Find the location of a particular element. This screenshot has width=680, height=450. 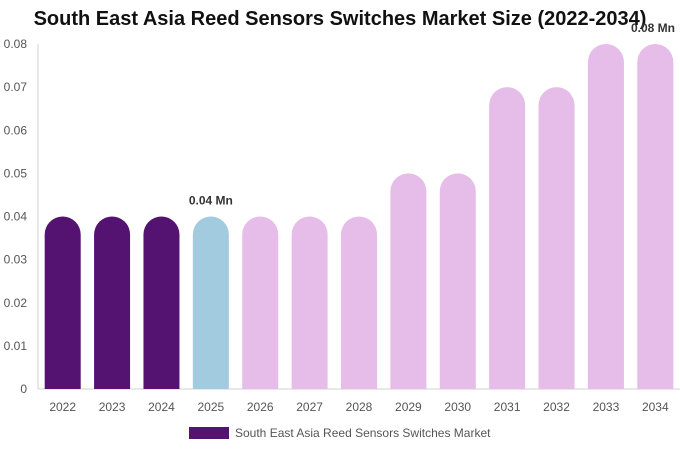

x-tick-label: 2031 is located at coordinates (507, 407).